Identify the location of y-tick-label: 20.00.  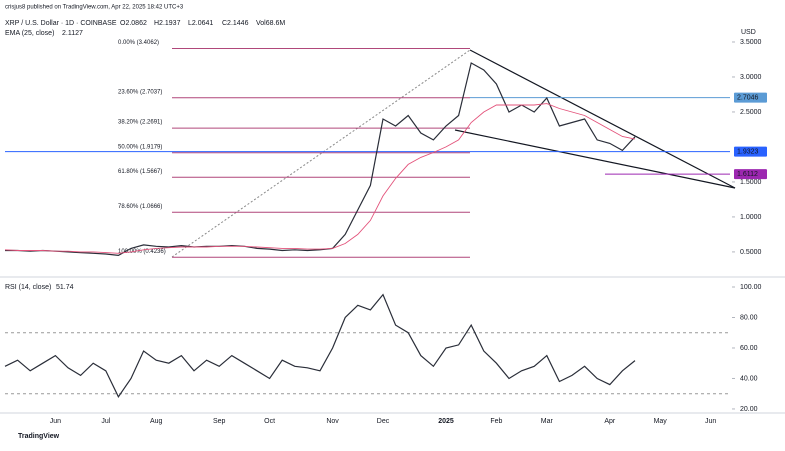
(749, 409).